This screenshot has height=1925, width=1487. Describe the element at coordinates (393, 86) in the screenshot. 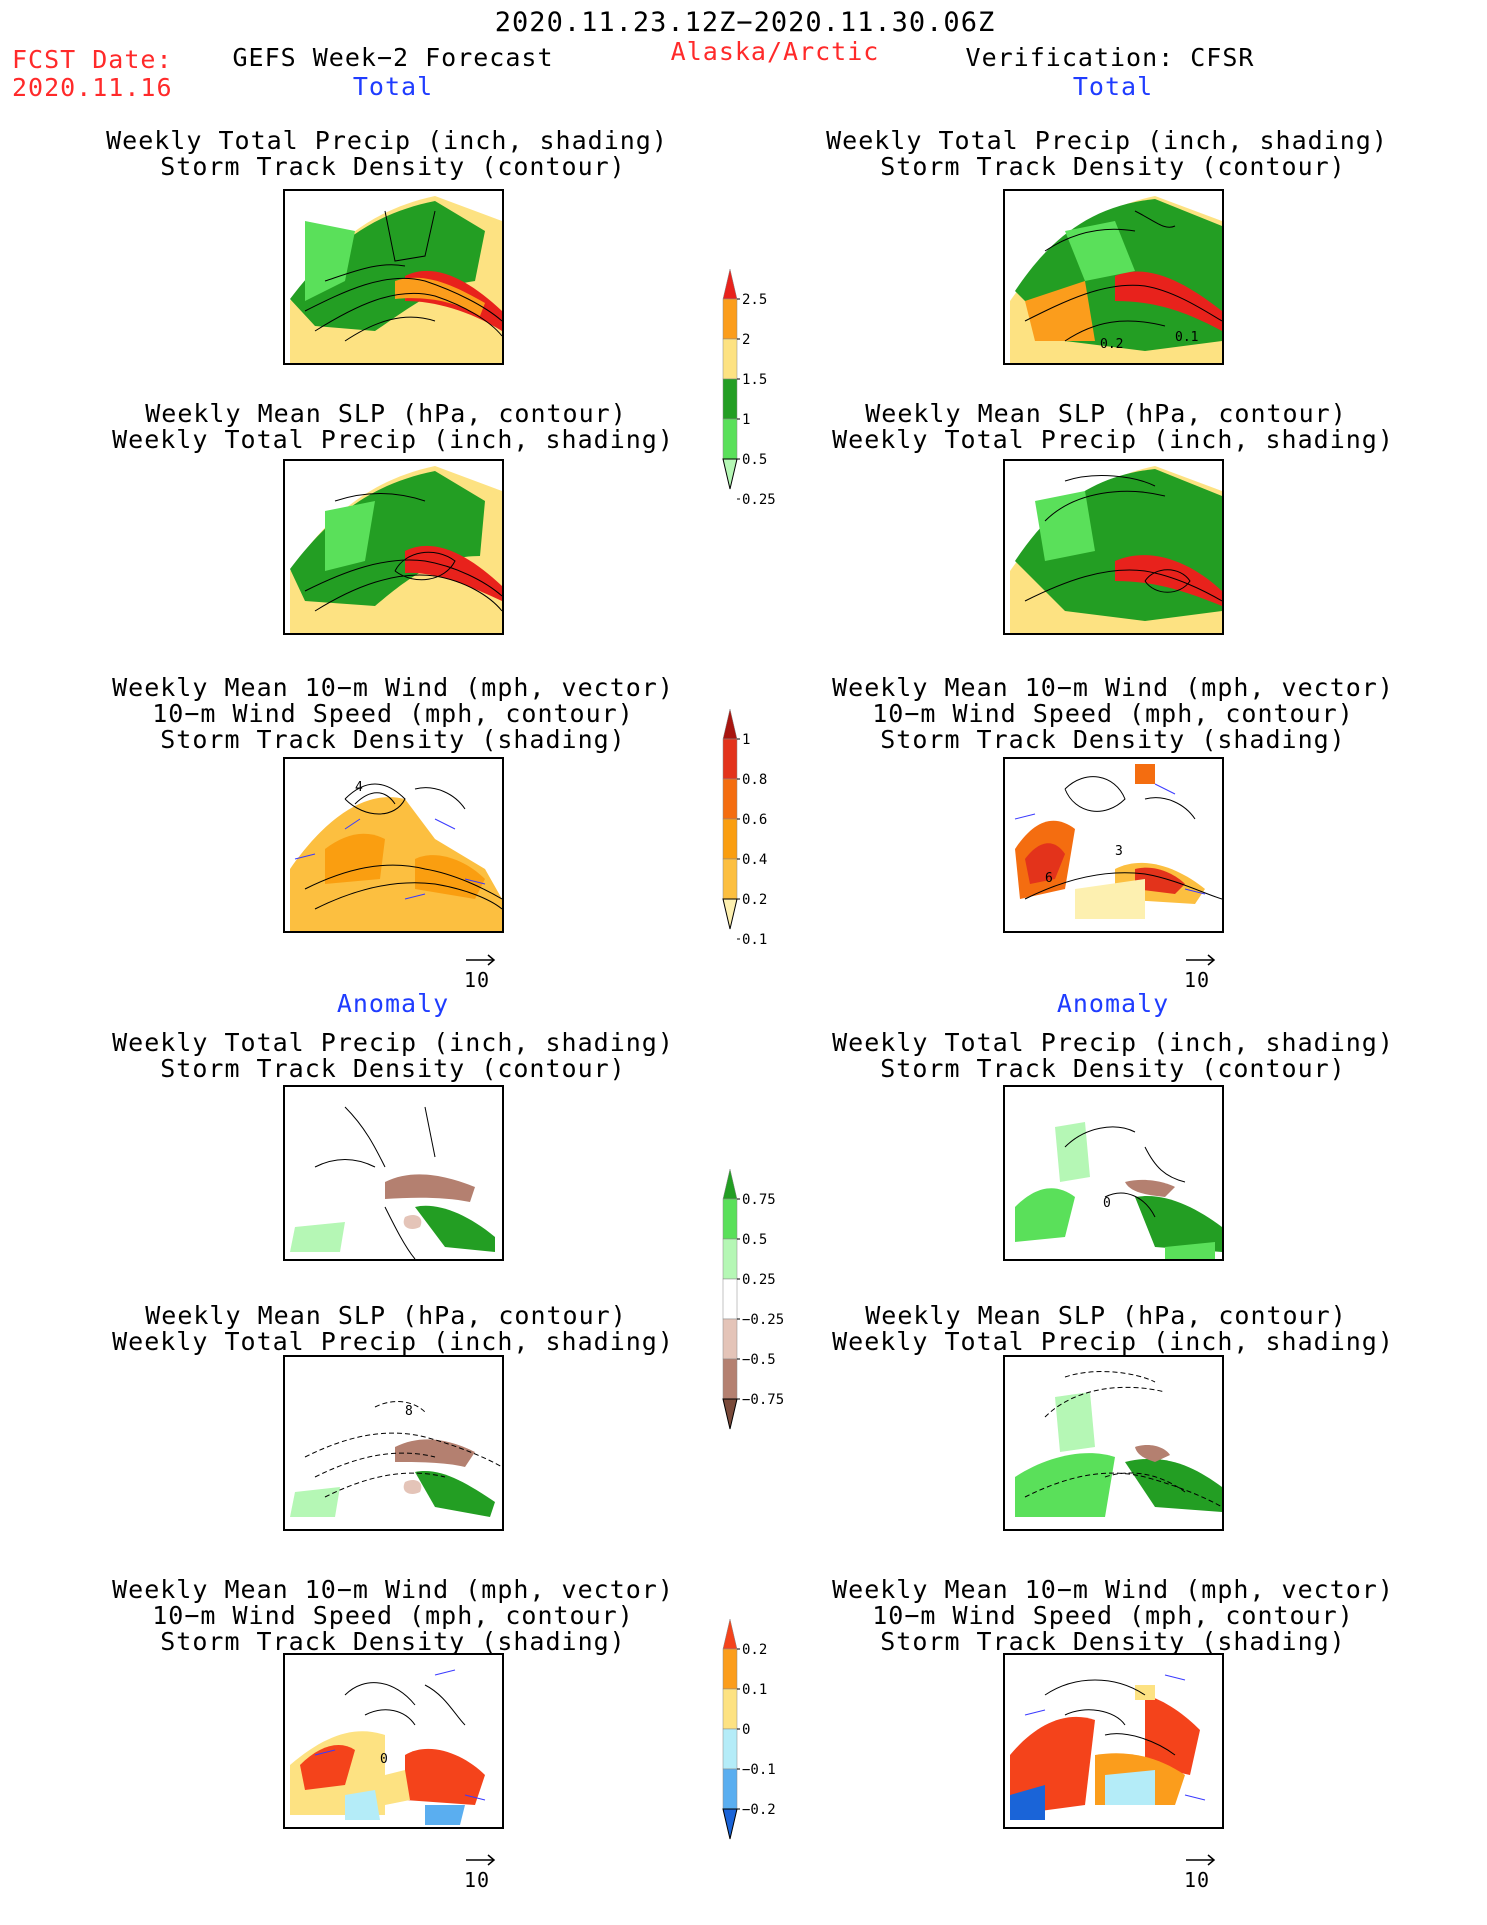

I see `section-total-left: Total` at that location.